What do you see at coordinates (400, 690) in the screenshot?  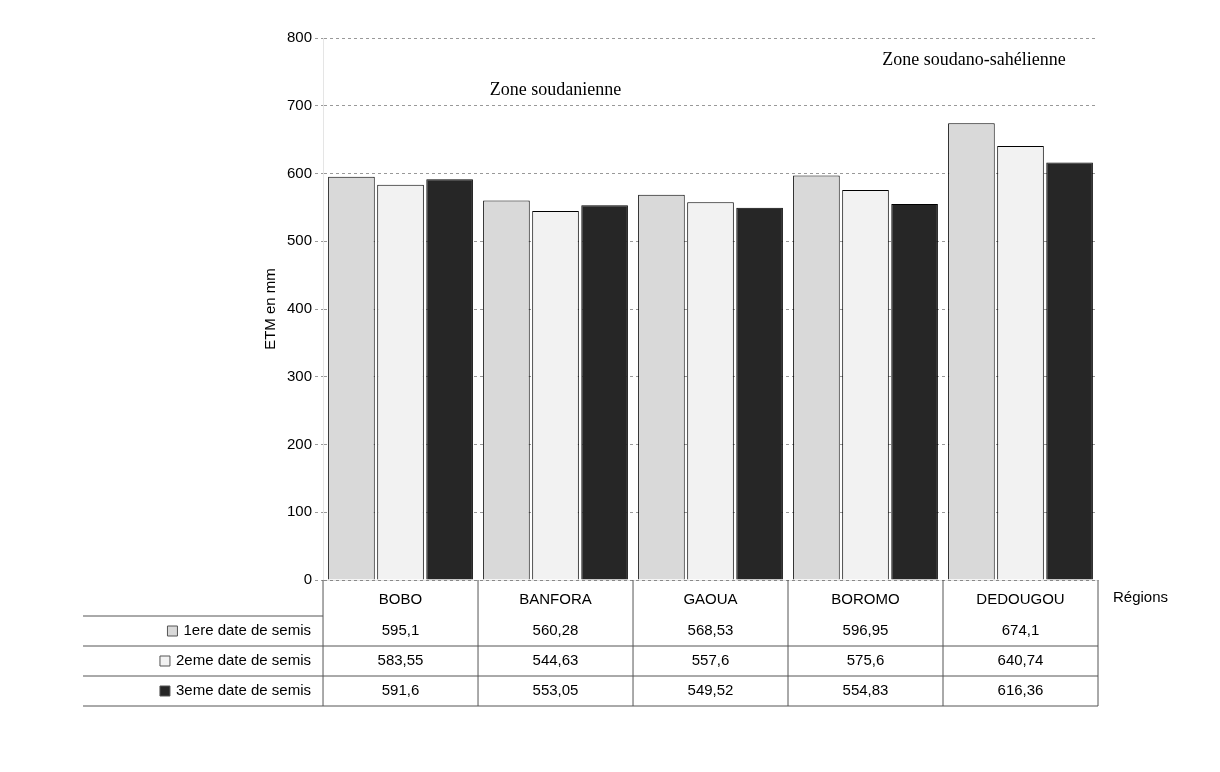 I see `data-label: 591,6` at bounding box center [400, 690].